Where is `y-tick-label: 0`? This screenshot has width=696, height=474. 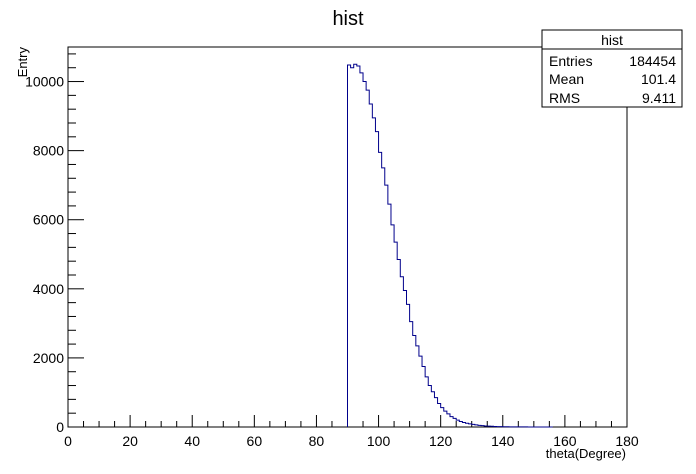
y-tick-label: 0 is located at coordinates (60, 427).